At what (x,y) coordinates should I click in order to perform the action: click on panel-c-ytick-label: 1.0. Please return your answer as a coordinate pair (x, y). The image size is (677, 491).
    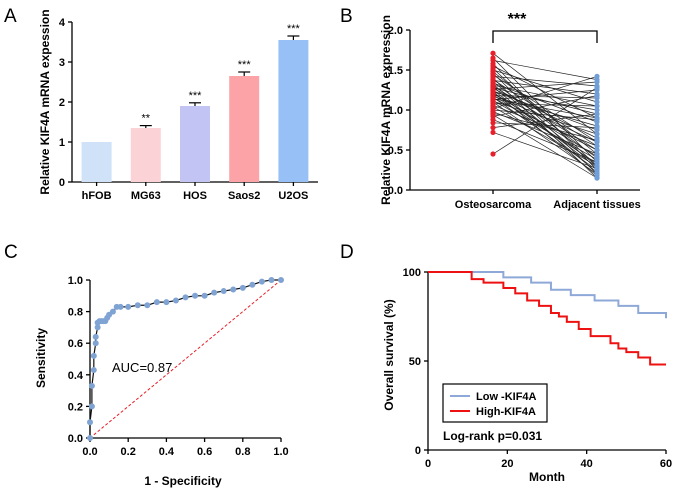
    Looking at the image, I should click on (75, 281).